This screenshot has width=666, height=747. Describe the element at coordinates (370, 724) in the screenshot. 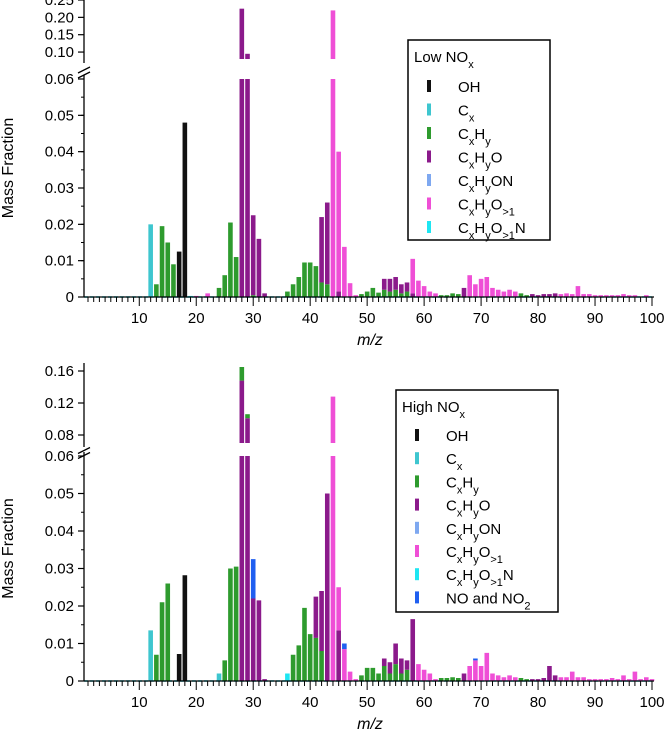

I see `x-axis-label: m/z` at that location.